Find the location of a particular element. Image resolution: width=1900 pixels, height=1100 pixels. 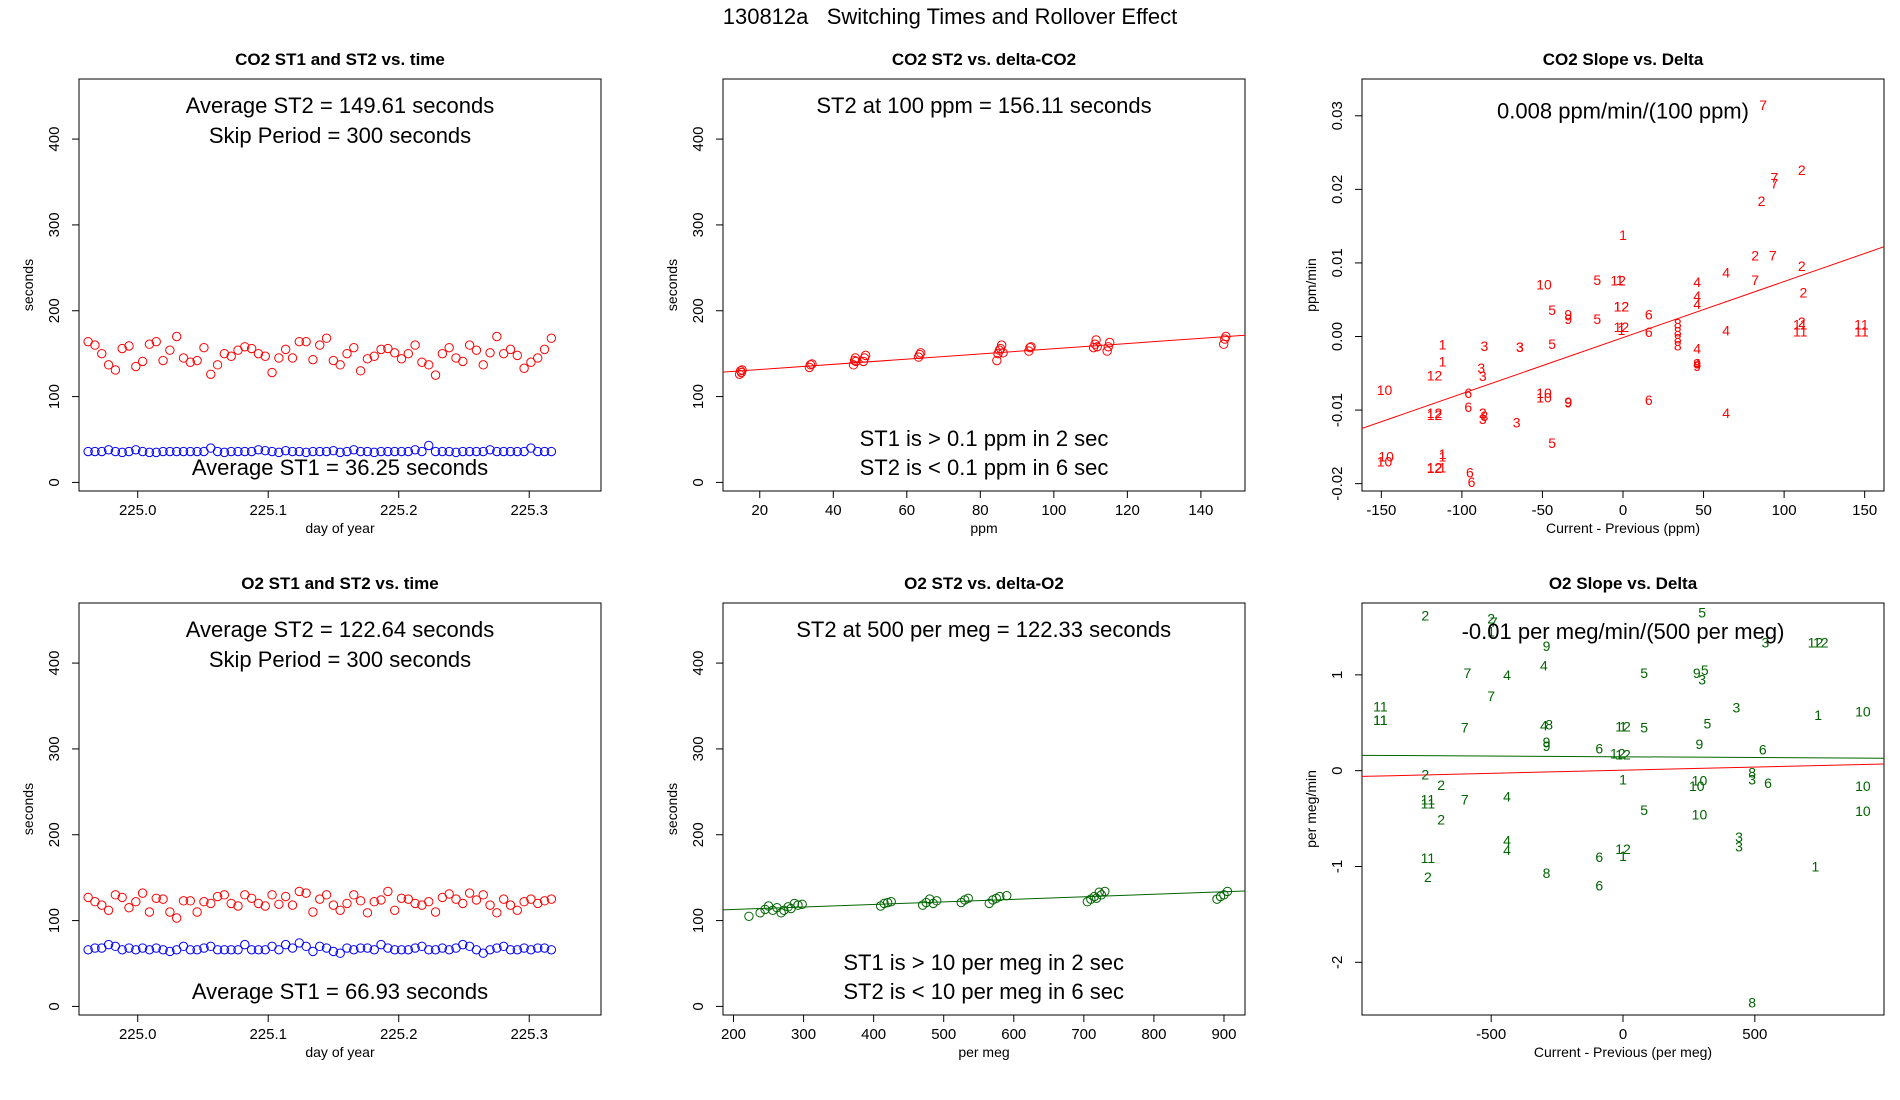

panel6-month-label-point: 6 is located at coordinates (1768, 783).